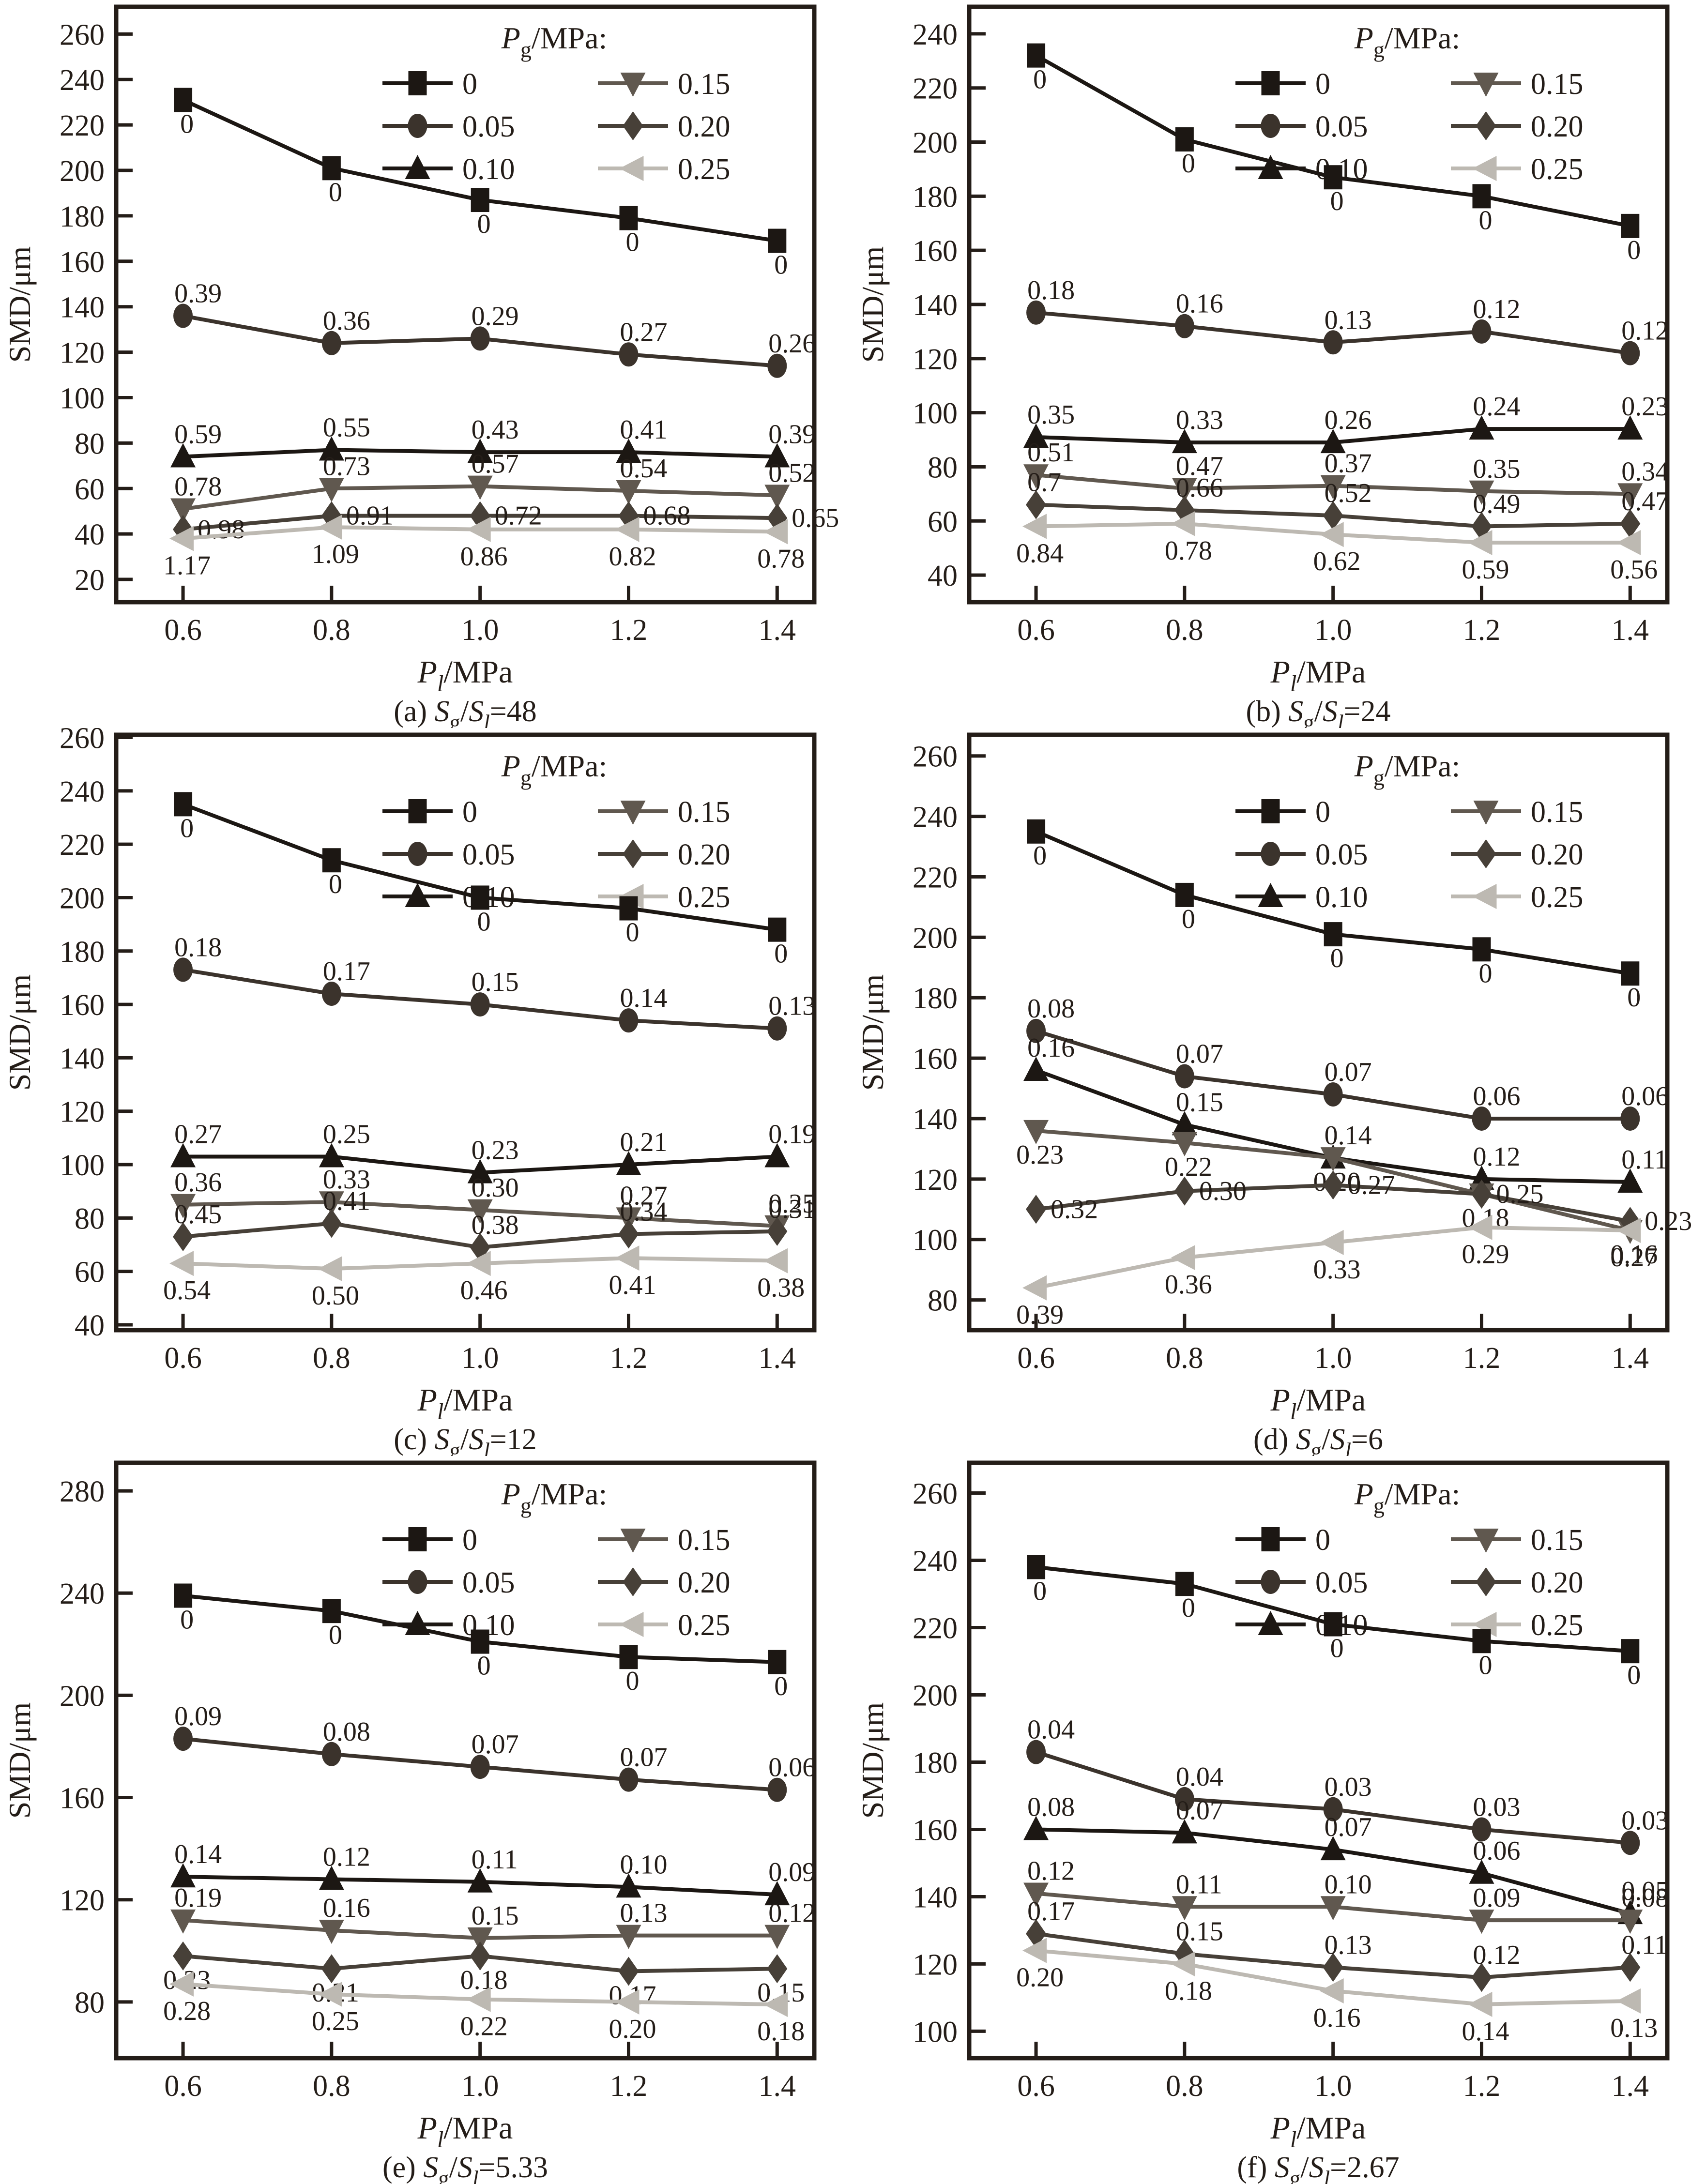  What do you see at coordinates (82, 399) in the screenshot?
I see `y-tick-label: 100` at bounding box center [82, 399].